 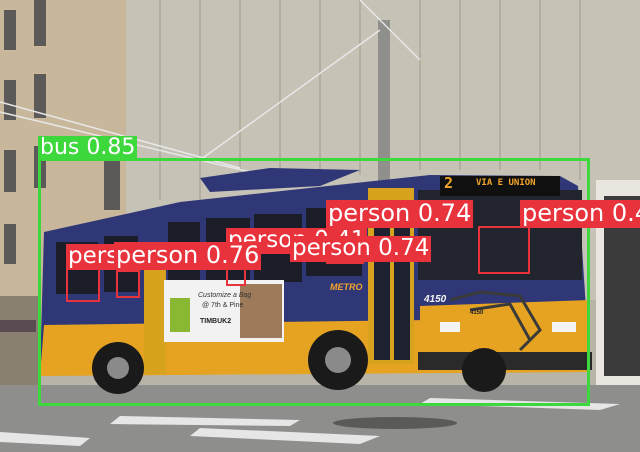 I want to click on side-fleet-number: 4150, so click(x=477, y=313).